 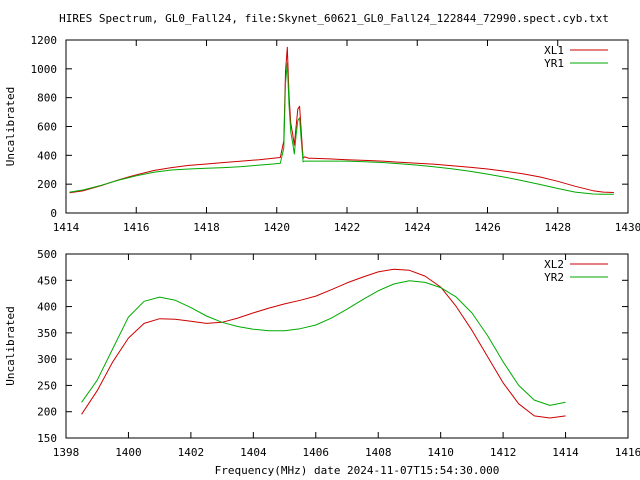 What do you see at coordinates (44, 69) in the screenshot?
I see `y-tick-label: 1000` at bounding box center [44, 69].